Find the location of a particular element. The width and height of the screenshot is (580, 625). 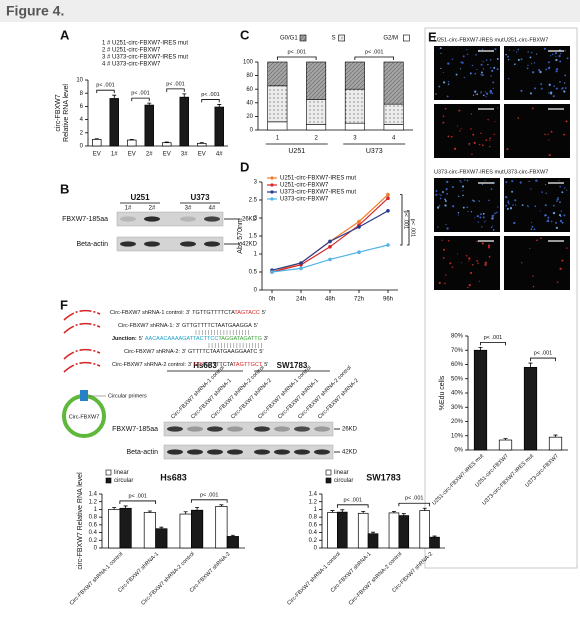

y-tick-label: 60 is located at coordinates (249, 90).